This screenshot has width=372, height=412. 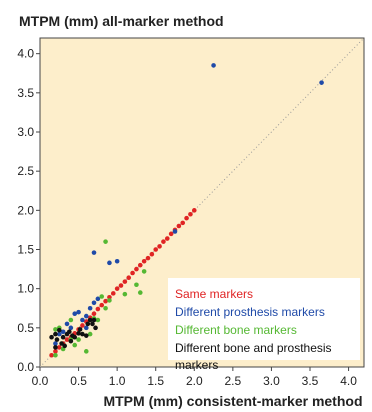 I want to click on y-tick-label: 1.0, so click(x=25, y=289).